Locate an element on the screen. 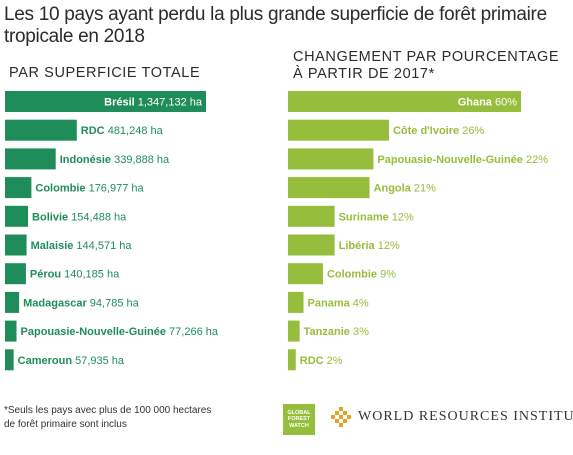 The height and width of the screenshot is (455, 573). wri-logo: WORLD RESOURCES INSTITUTE is located at coordinates (451, 417).